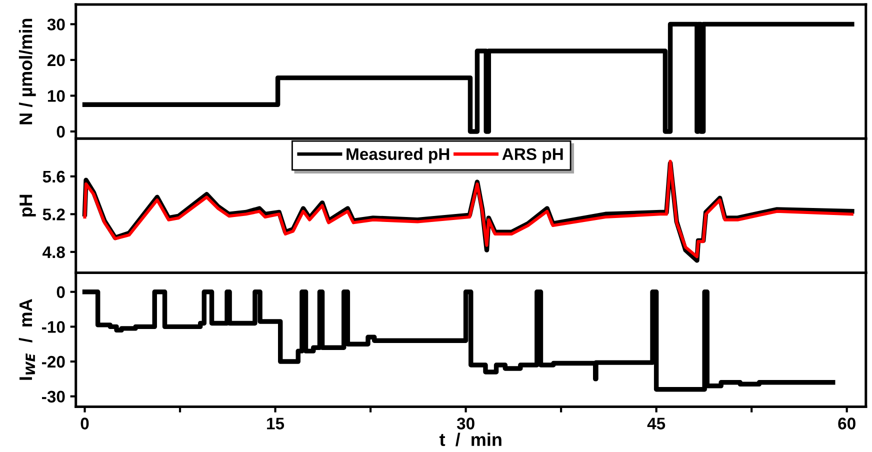  What do you see at coordinates (53, 362) in the screenshot?
I see `y-tick-label: -20` at bounding box center [53, 362].